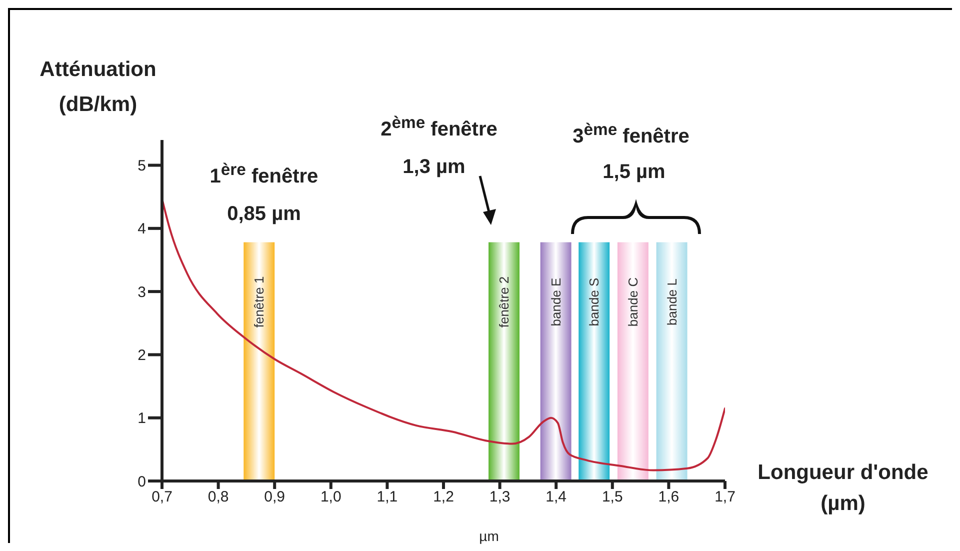  I want to click on y-tick-label: 3, so click(142, 292).